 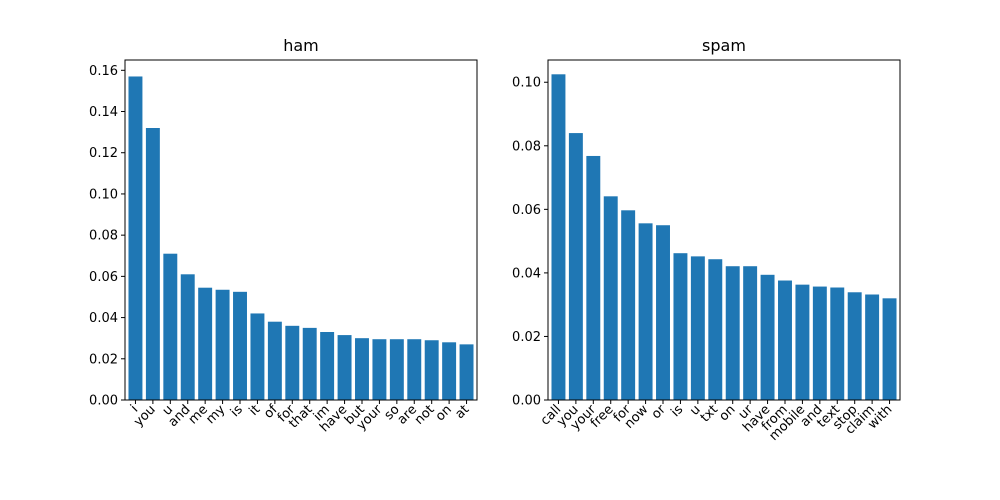 What do you see at coordinates (837, 344) in the screenshot?
I see `spam-bar-text` at bounding box center [837, 344].